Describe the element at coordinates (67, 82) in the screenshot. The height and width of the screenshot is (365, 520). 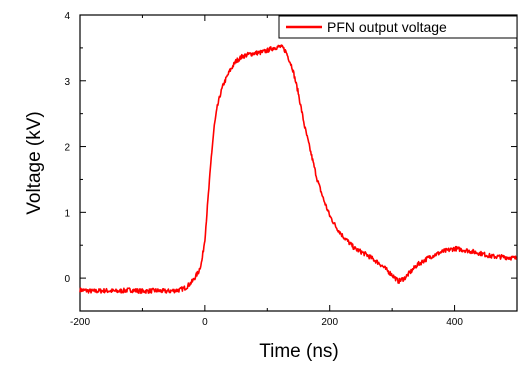
I see `y-tick-label: 3` at that location.